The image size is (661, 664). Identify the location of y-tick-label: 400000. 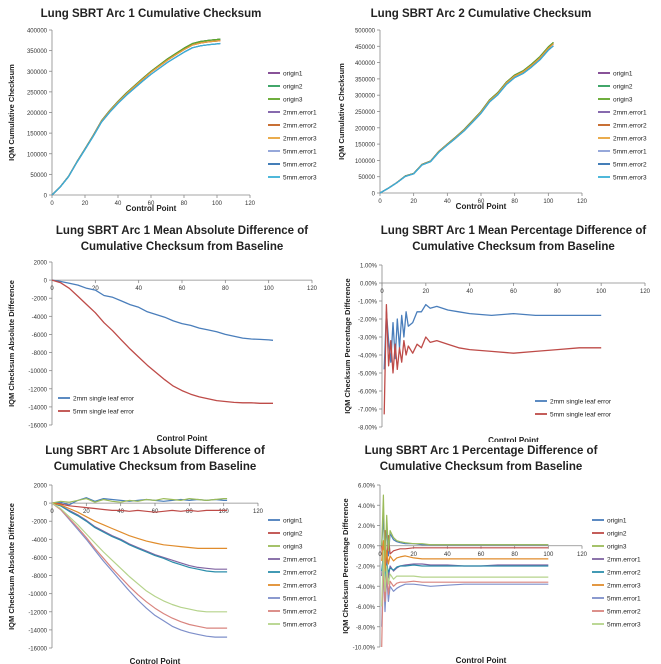
(37, 32).